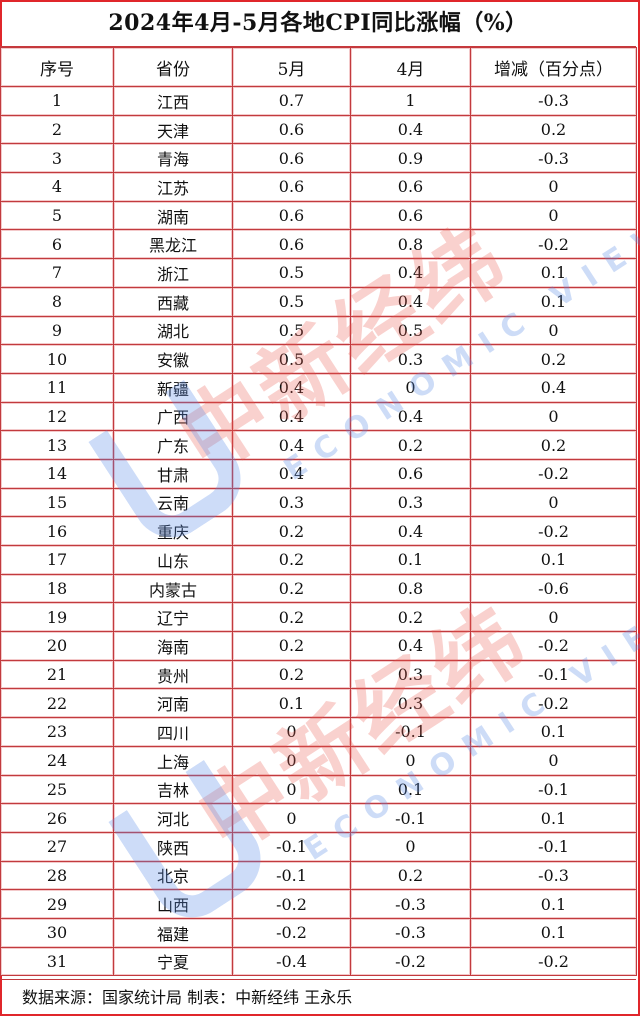 The width and height of the screenshot is (640, 1016). I want to click on table-row: 26 河北 0 -0.1 0.1, so click(318, 818).